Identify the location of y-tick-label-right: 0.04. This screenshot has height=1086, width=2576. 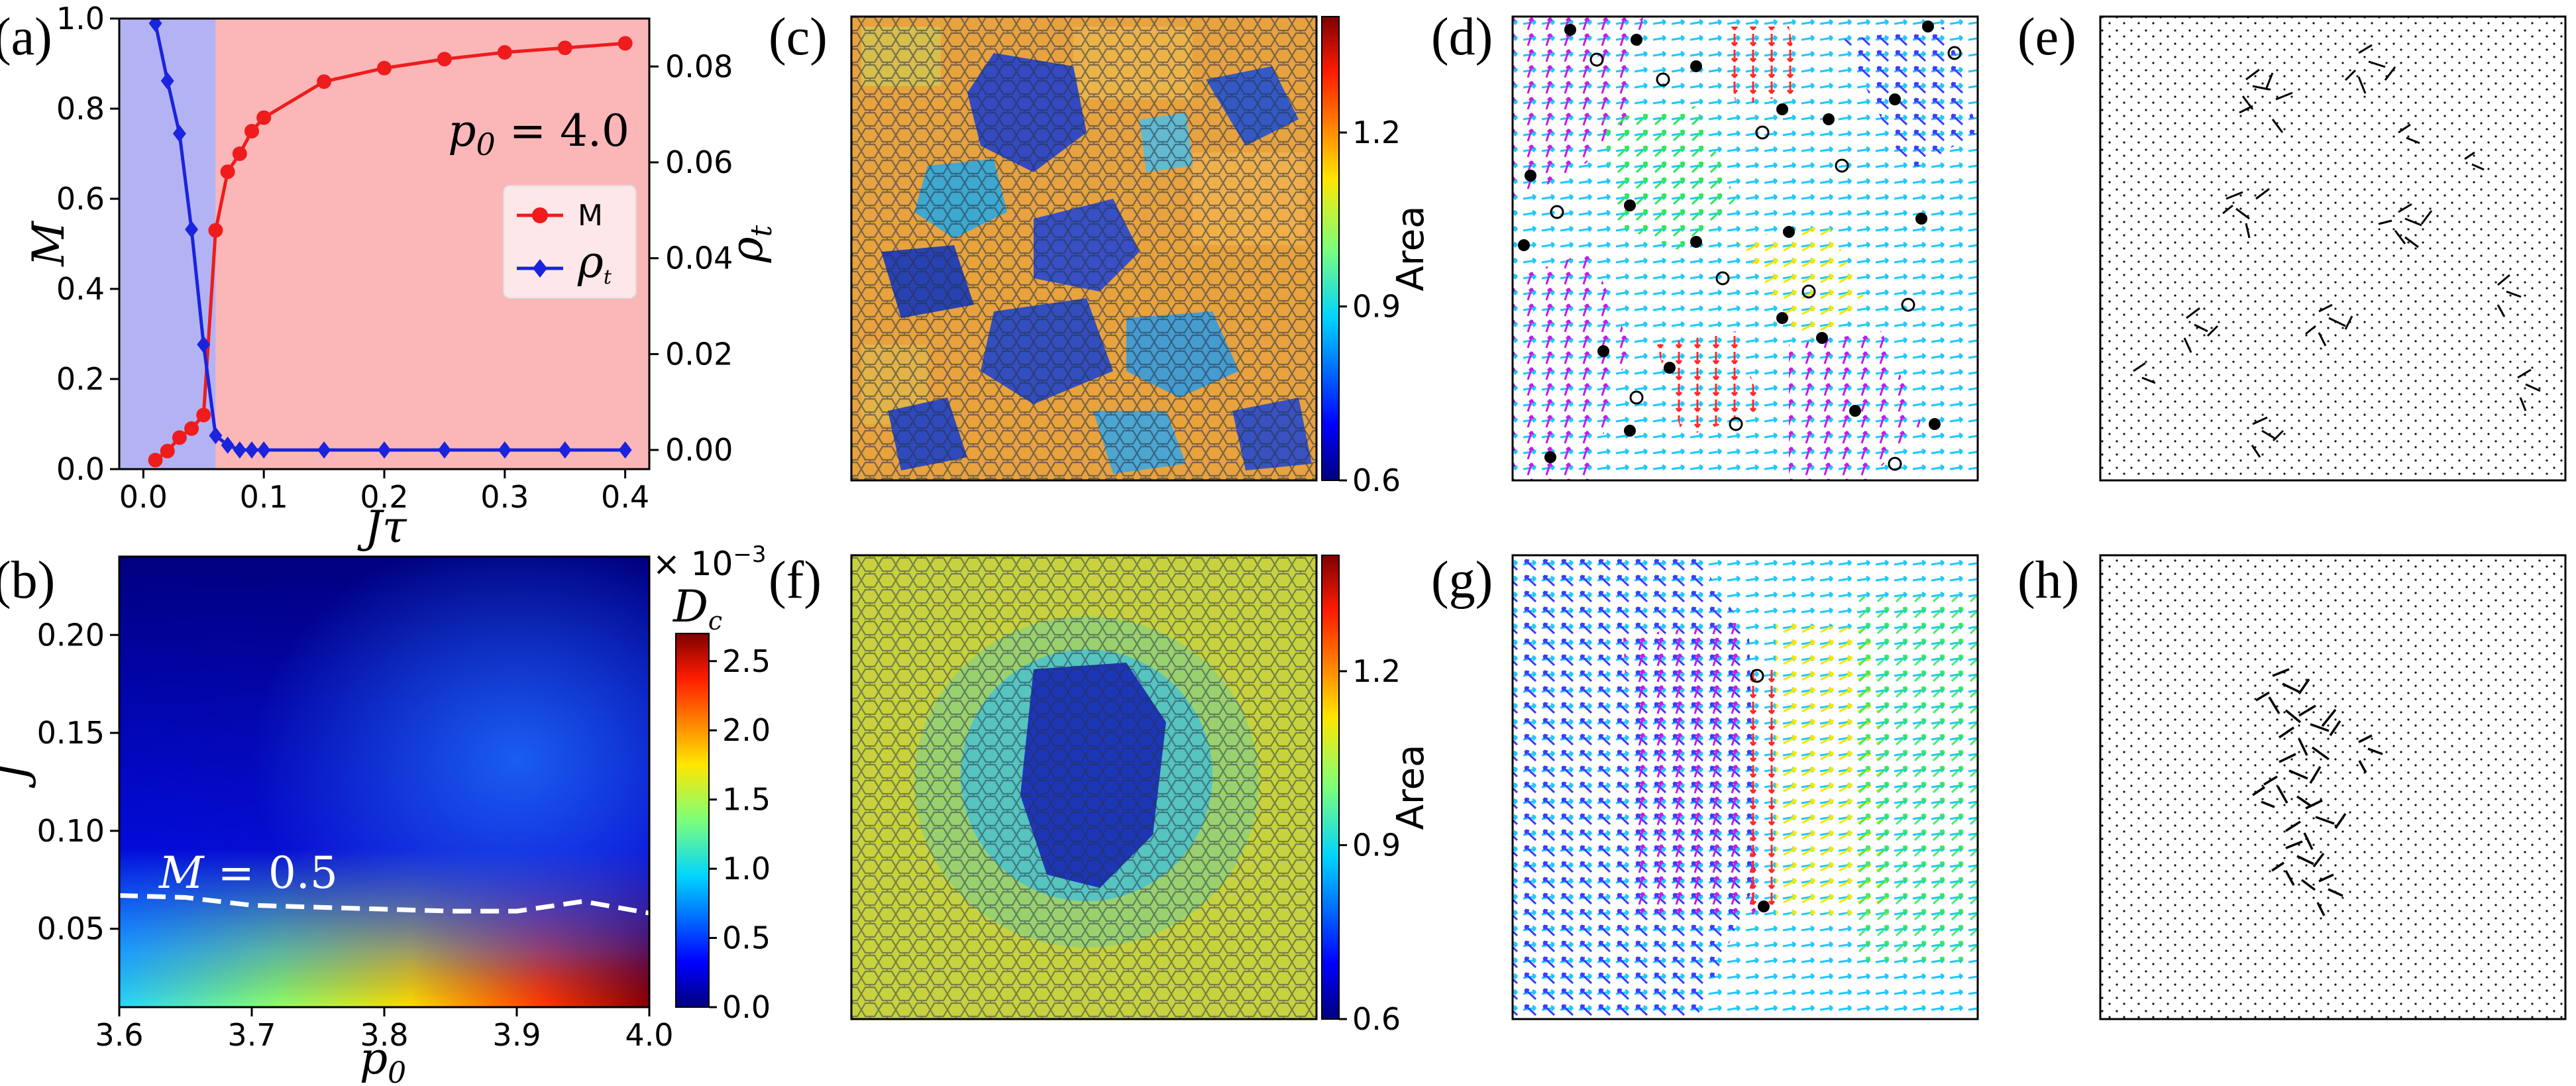
(699, 258).